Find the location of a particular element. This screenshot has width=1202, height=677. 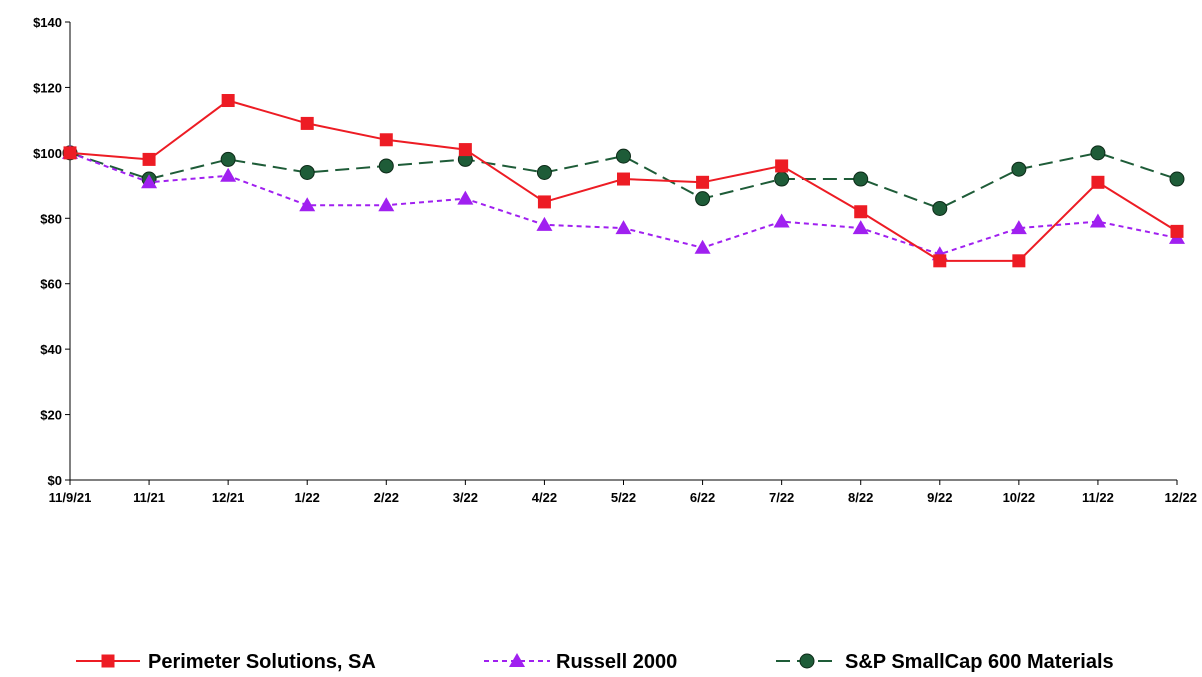

legend-label: Russell 2000 is located at coordinates (616, 661).